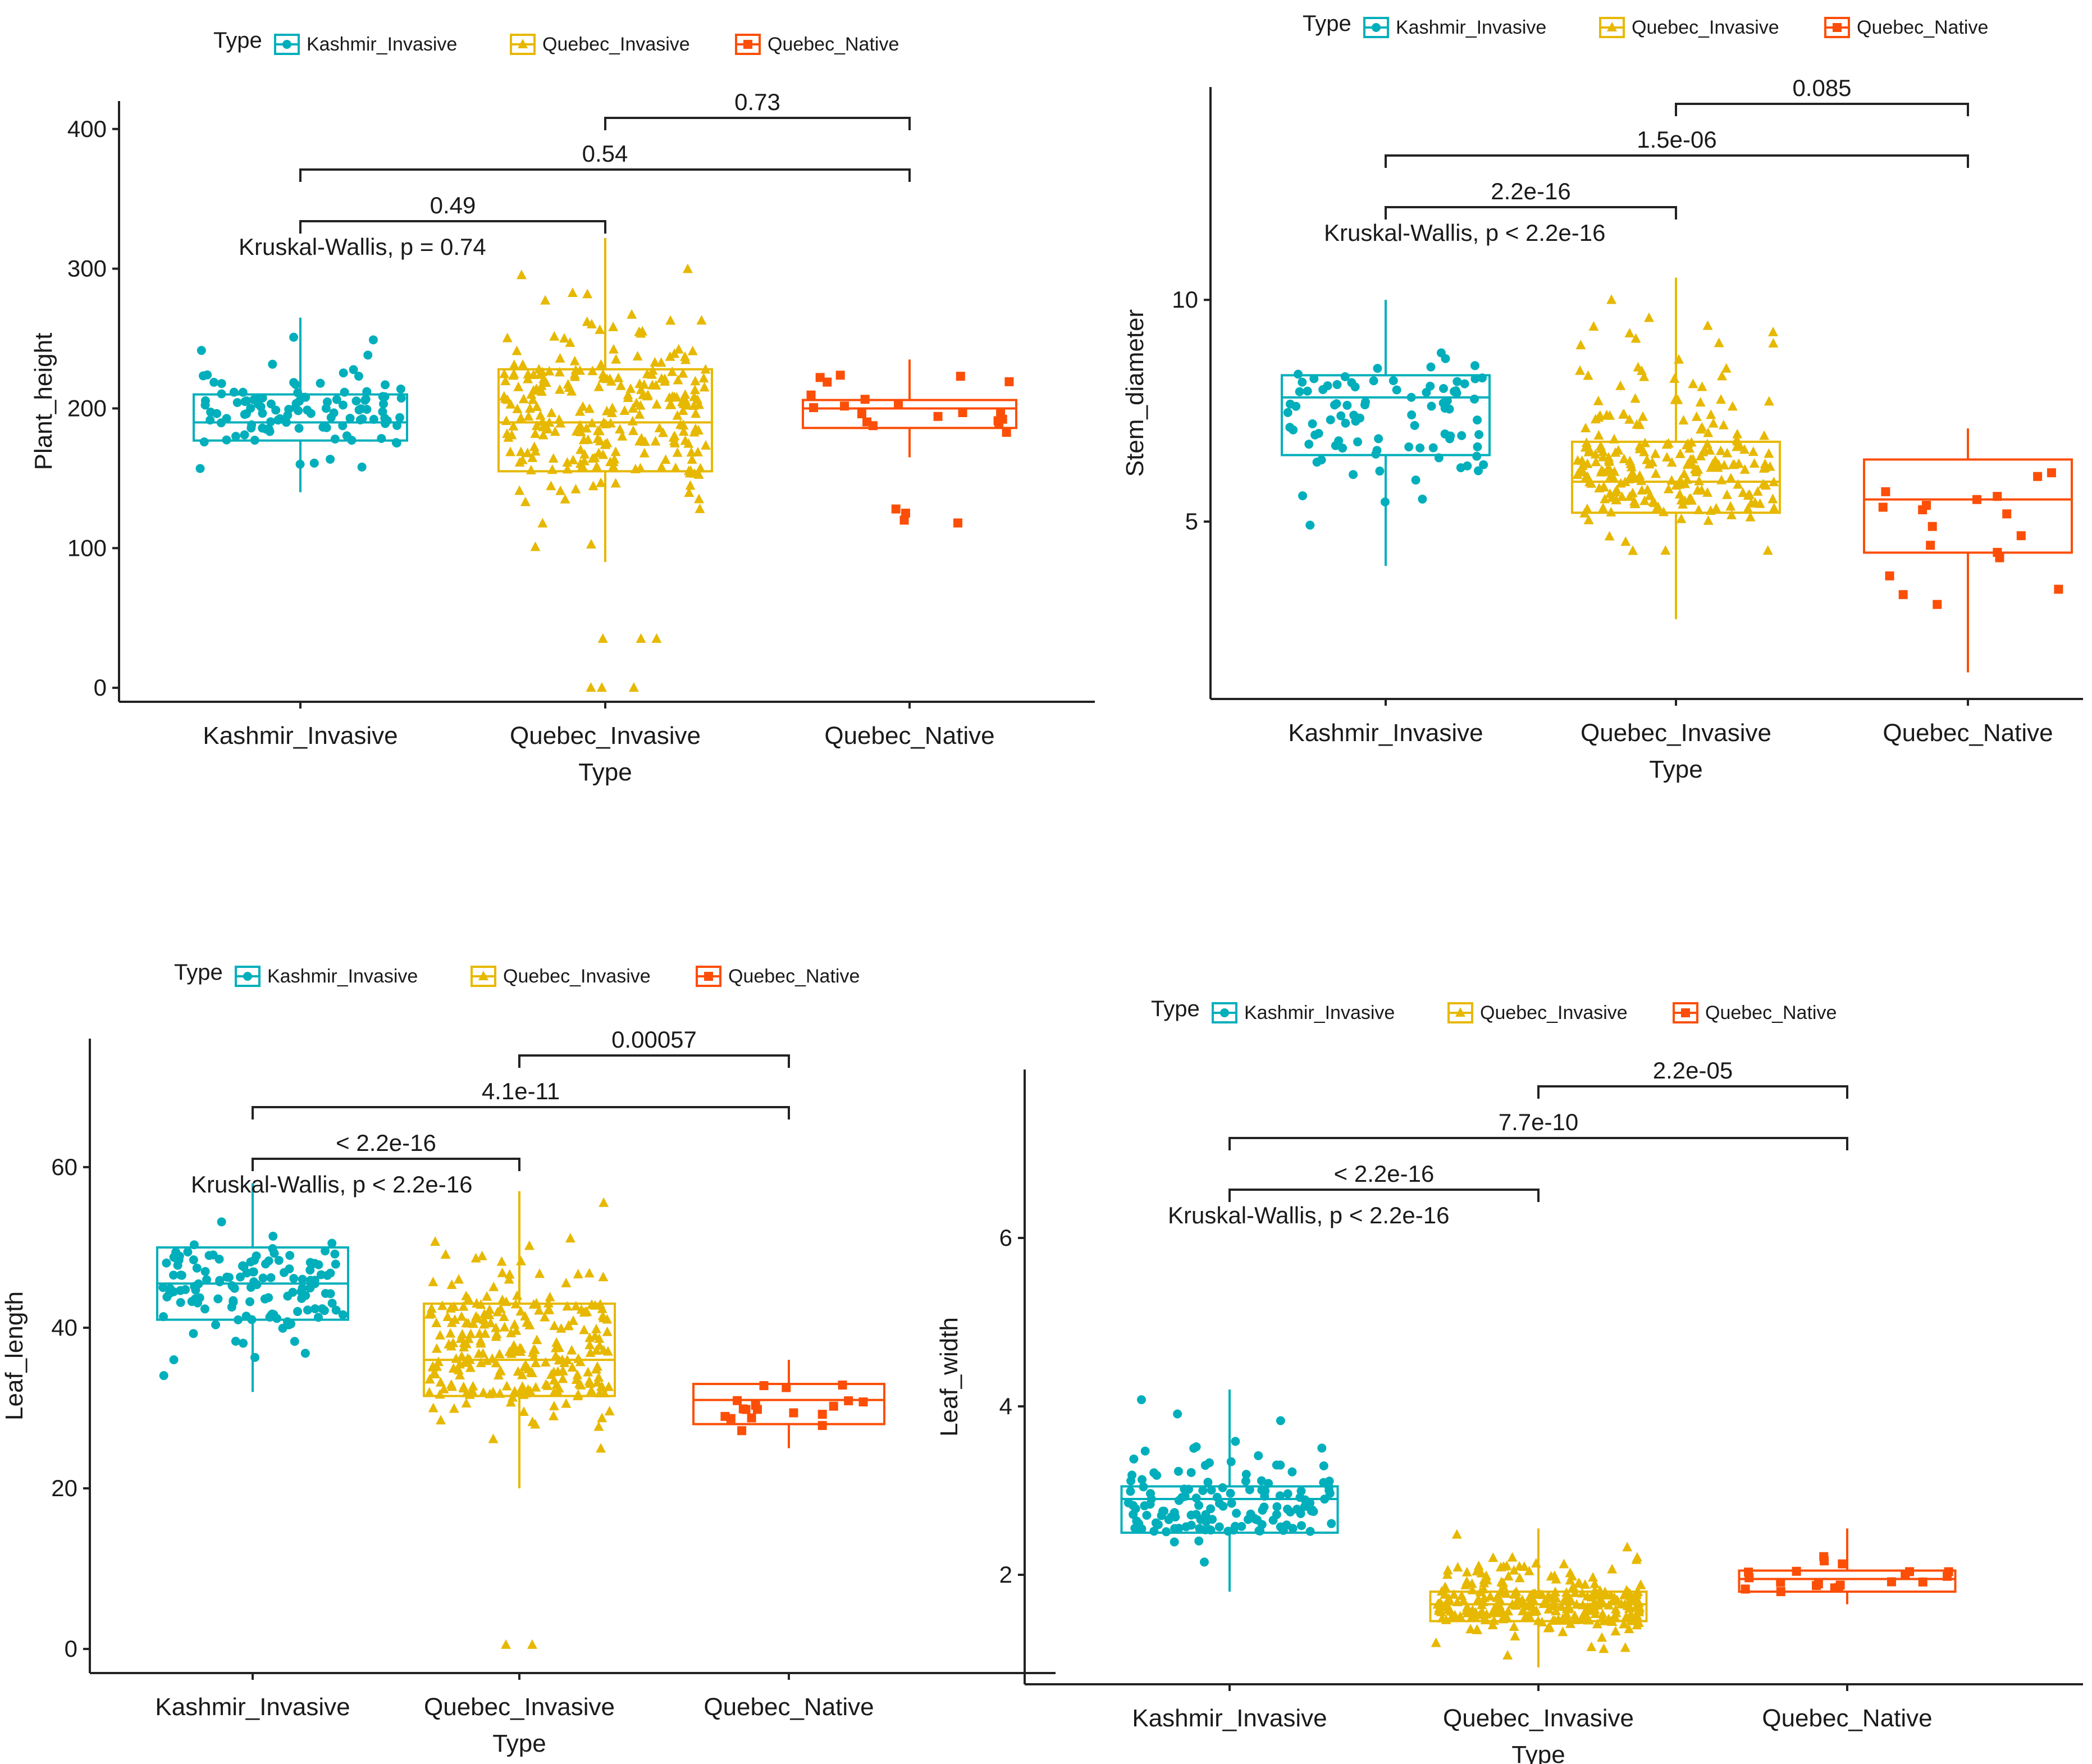 This screenshot has width=2092, height=1764. Describe the element at coordinates (1539, 1122) in the screenshot. I see `p-value-label: 7.7e-10` at that location.